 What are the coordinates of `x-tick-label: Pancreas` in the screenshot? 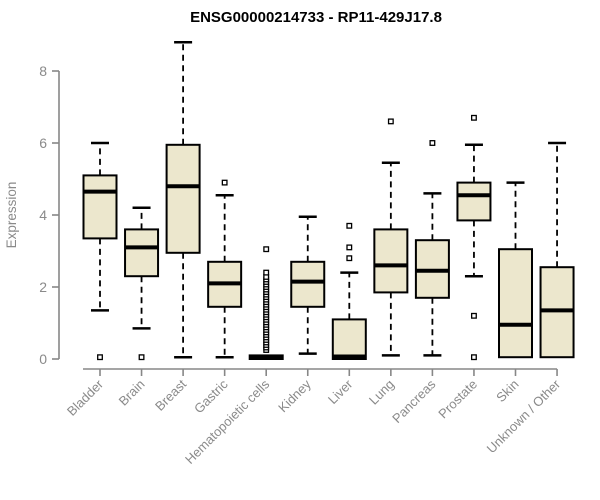 It's located at (414, 401).